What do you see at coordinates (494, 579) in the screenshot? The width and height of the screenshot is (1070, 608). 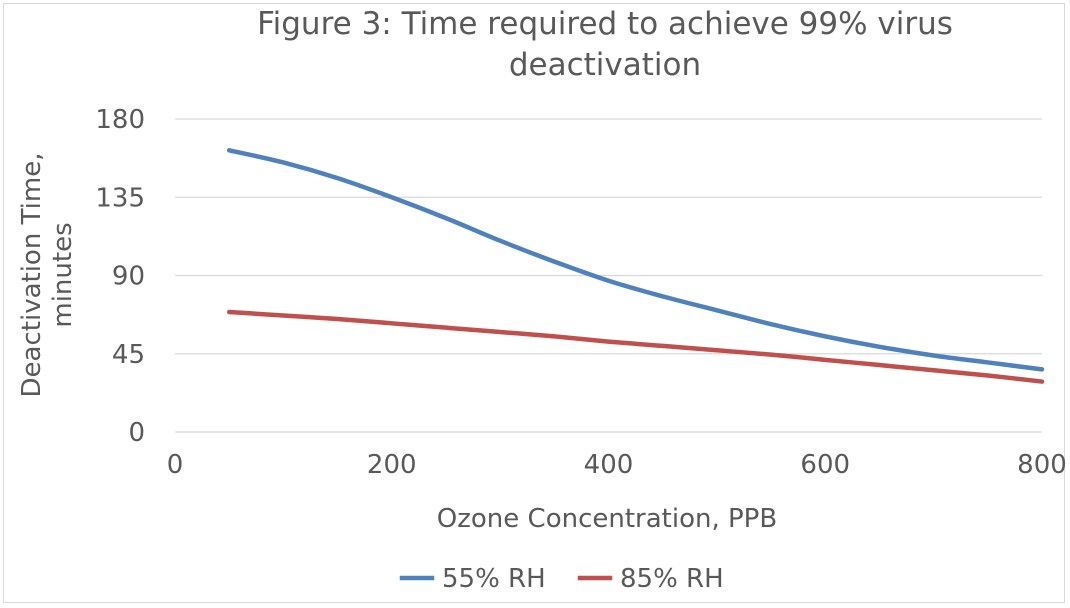 I see `legend-label-1: 55% RH` at bounding box center [494, 579].